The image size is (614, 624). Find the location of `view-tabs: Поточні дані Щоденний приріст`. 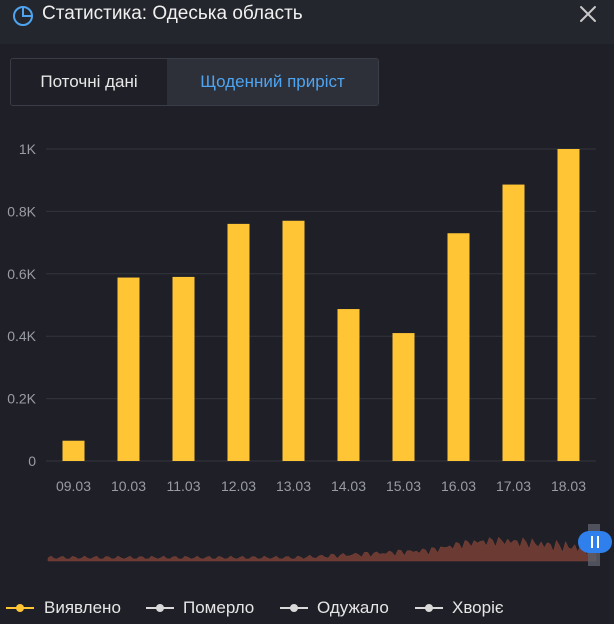

view-tabs: Поточні дані Щоденний приріст is located at coordinates (194, 82).